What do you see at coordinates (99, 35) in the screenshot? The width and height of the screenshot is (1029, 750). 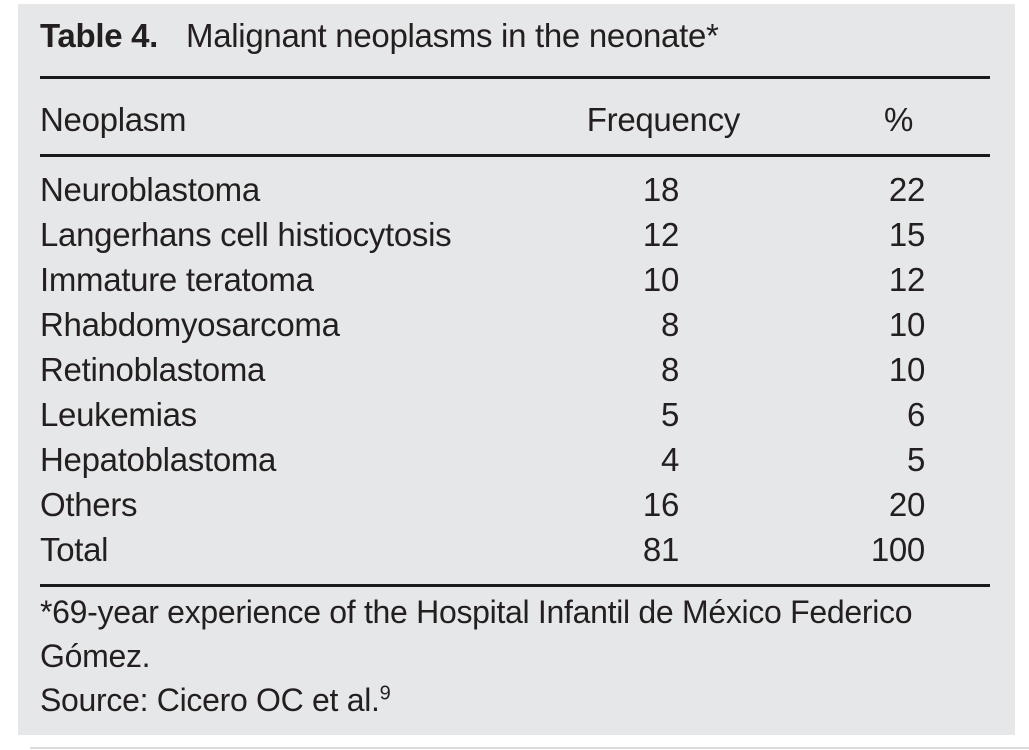 I see `table-caption-label: Table 4.` at bounding box center [99, 35].